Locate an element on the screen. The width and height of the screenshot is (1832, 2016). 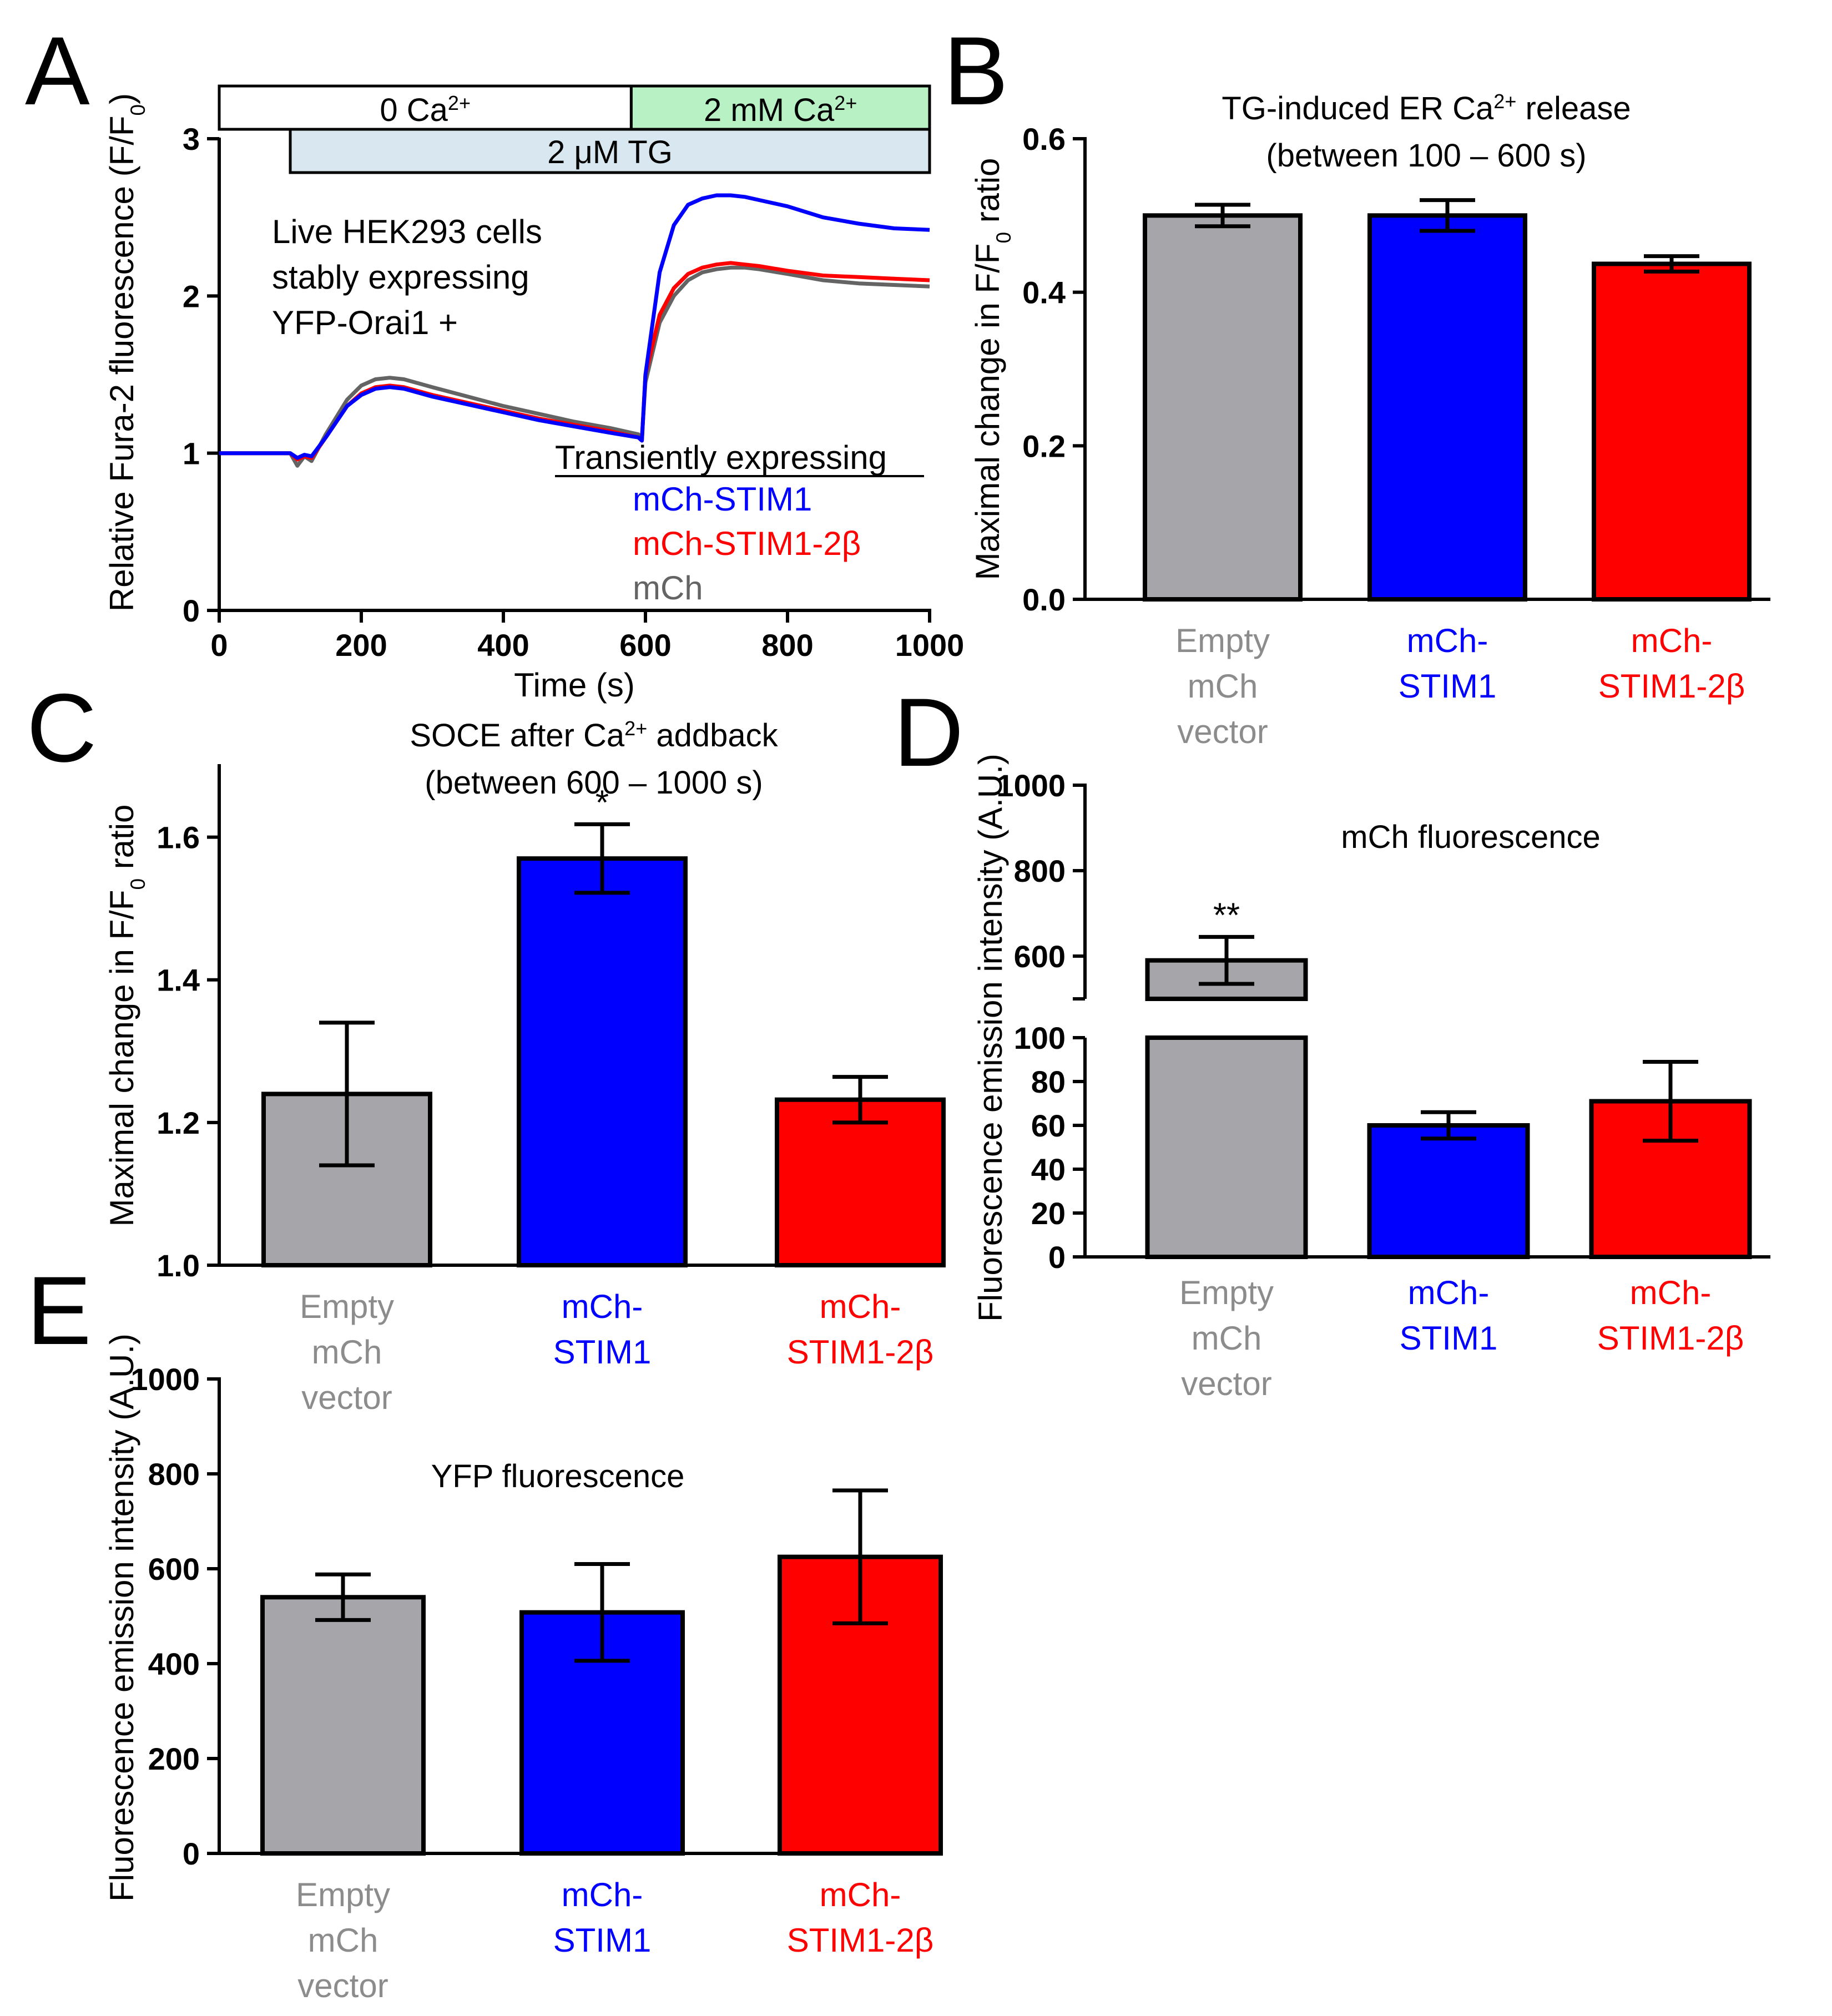
x-axis-label: Time (s) is located at coordinates (574, 685).